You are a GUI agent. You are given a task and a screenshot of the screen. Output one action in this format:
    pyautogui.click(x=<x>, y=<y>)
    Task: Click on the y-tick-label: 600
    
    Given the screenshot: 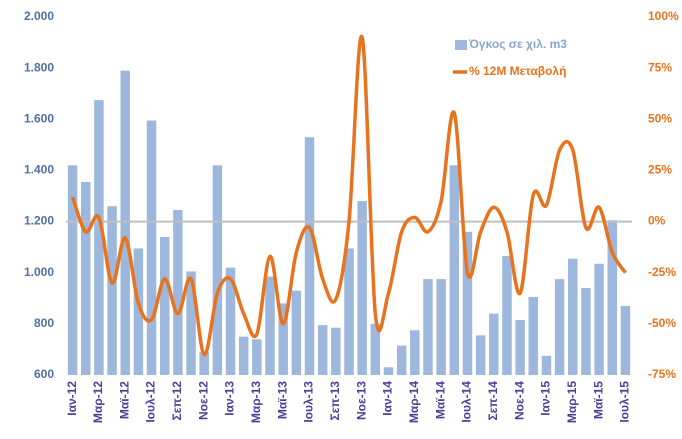 What is the action you would take?
    pyautogui.click(x=44, y=374)
    